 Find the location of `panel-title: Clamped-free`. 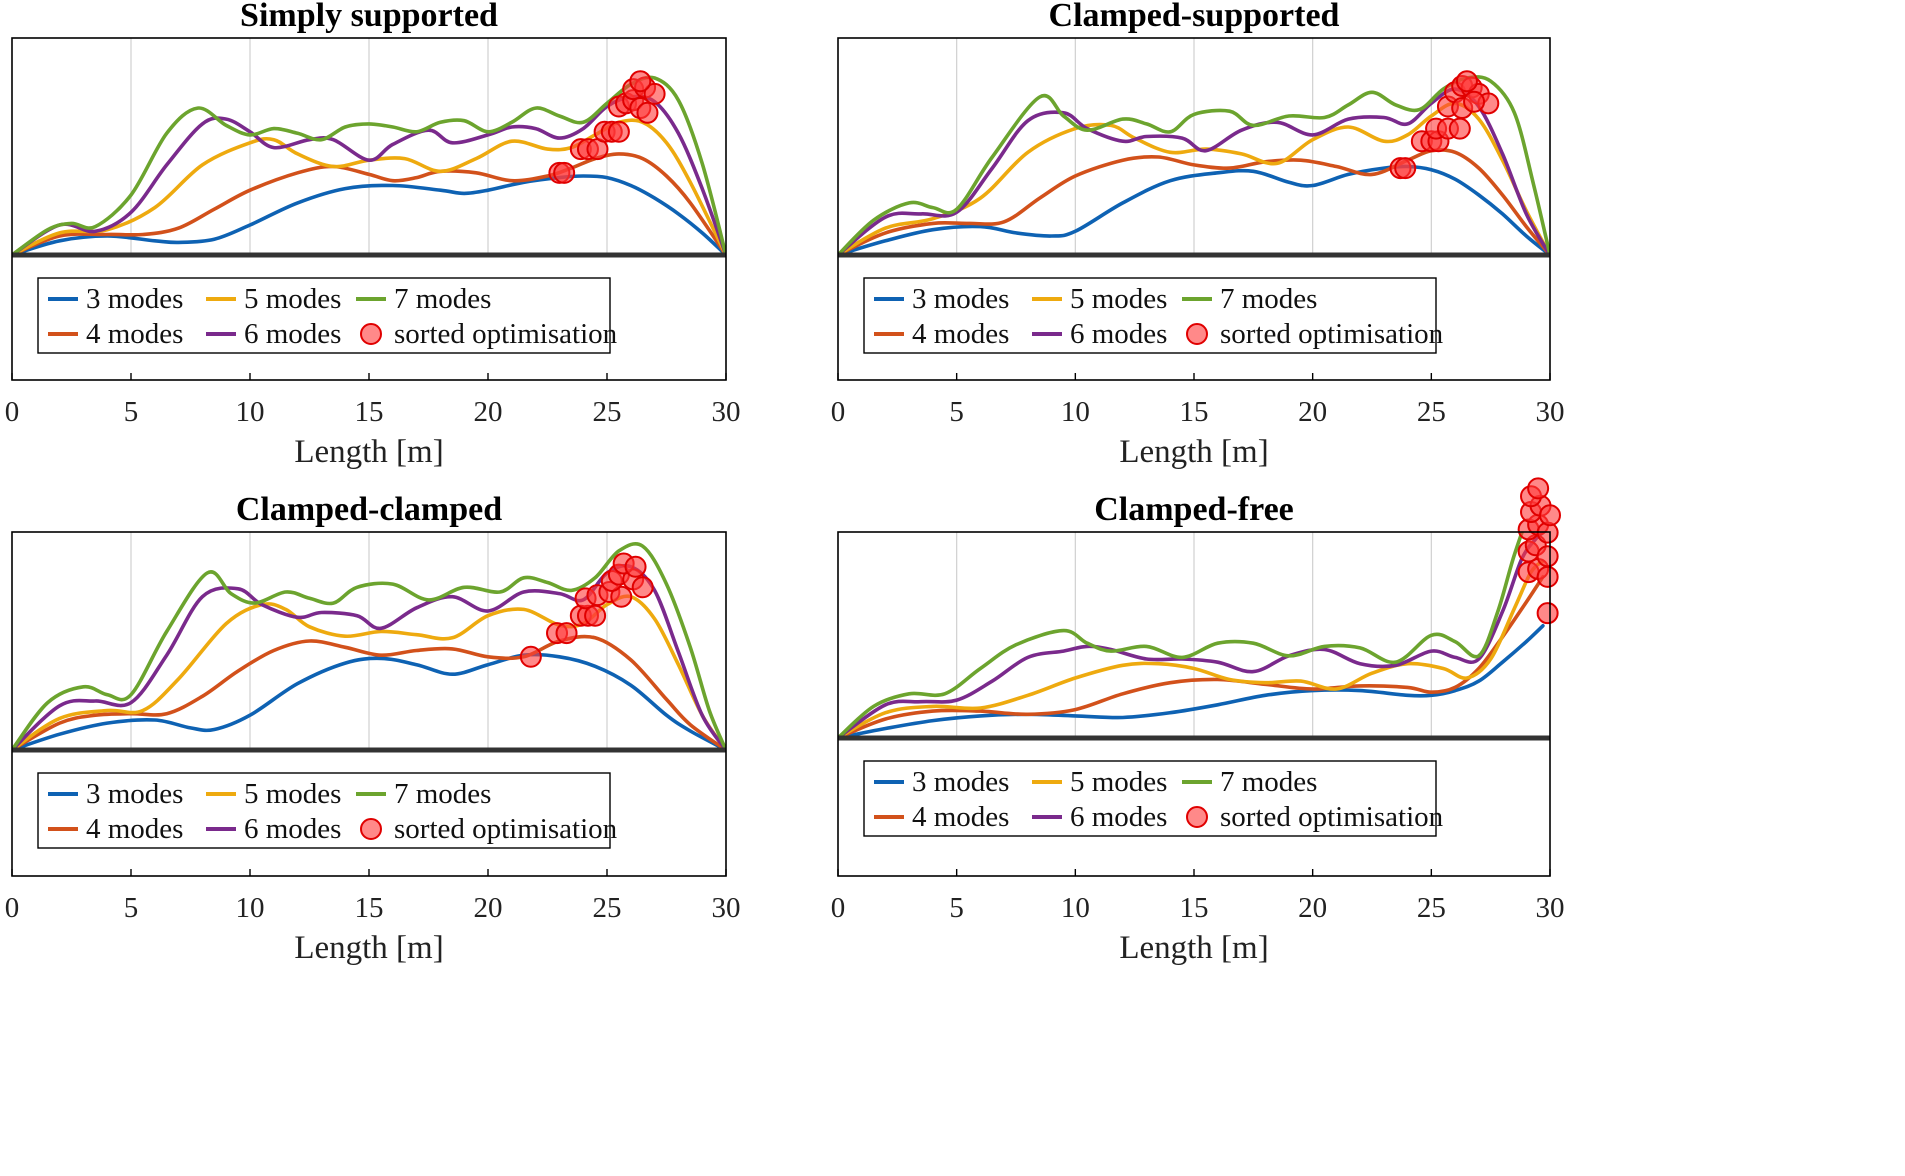

panel-title: Clamped-free is located at coordinates (1194, 509).